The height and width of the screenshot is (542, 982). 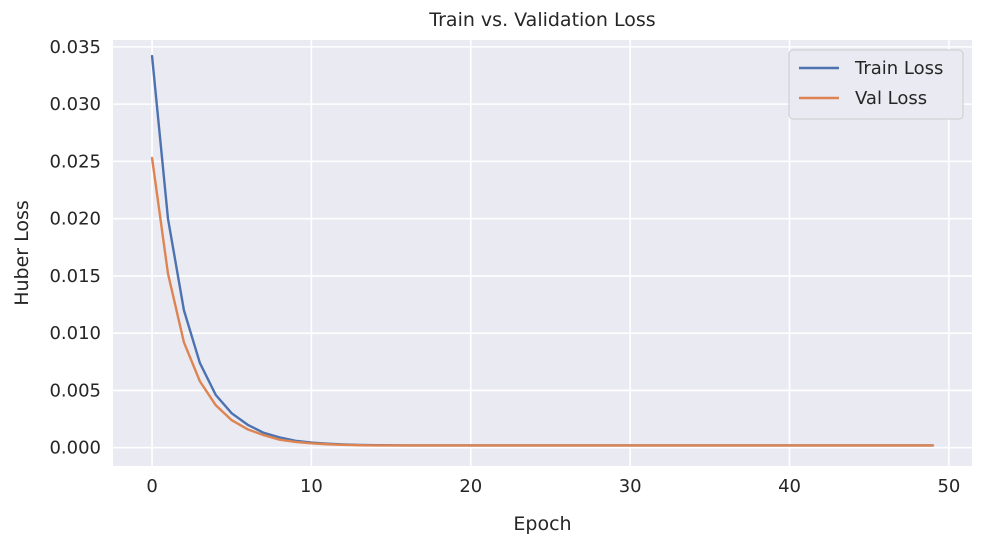 What do you see at coordinates (75, 333) in the screenshot?
I see `y-tick-label: 0.010` at bounding box center [75, 333].